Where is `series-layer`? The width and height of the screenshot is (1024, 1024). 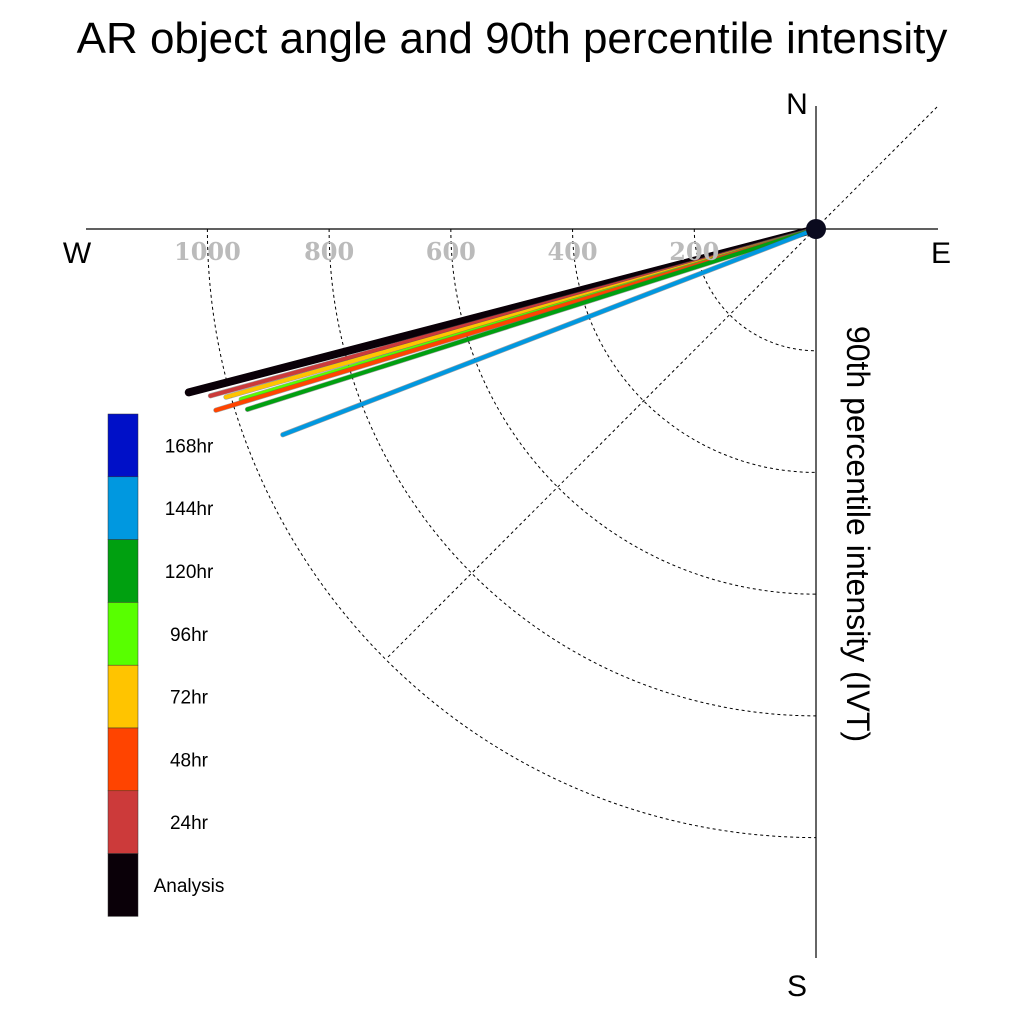 series-layer is located at coordinates (505, 328).